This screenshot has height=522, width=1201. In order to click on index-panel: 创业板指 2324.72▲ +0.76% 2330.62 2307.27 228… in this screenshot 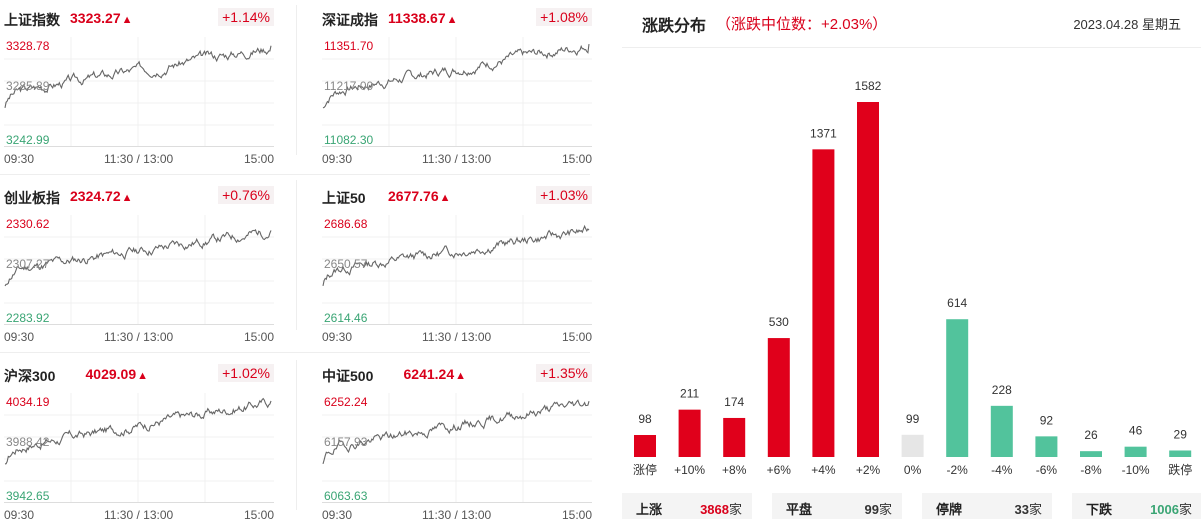, I will do `click(139, 262)`.